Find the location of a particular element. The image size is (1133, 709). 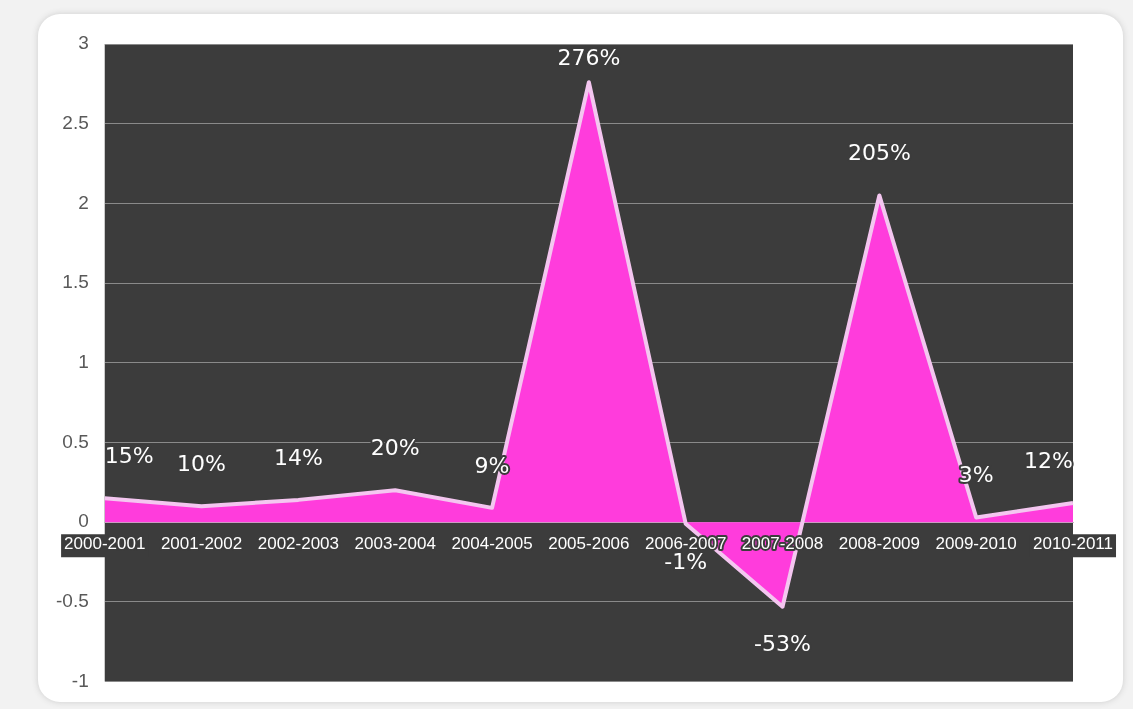

data-label: -1% is located at coordinates (686, 561).